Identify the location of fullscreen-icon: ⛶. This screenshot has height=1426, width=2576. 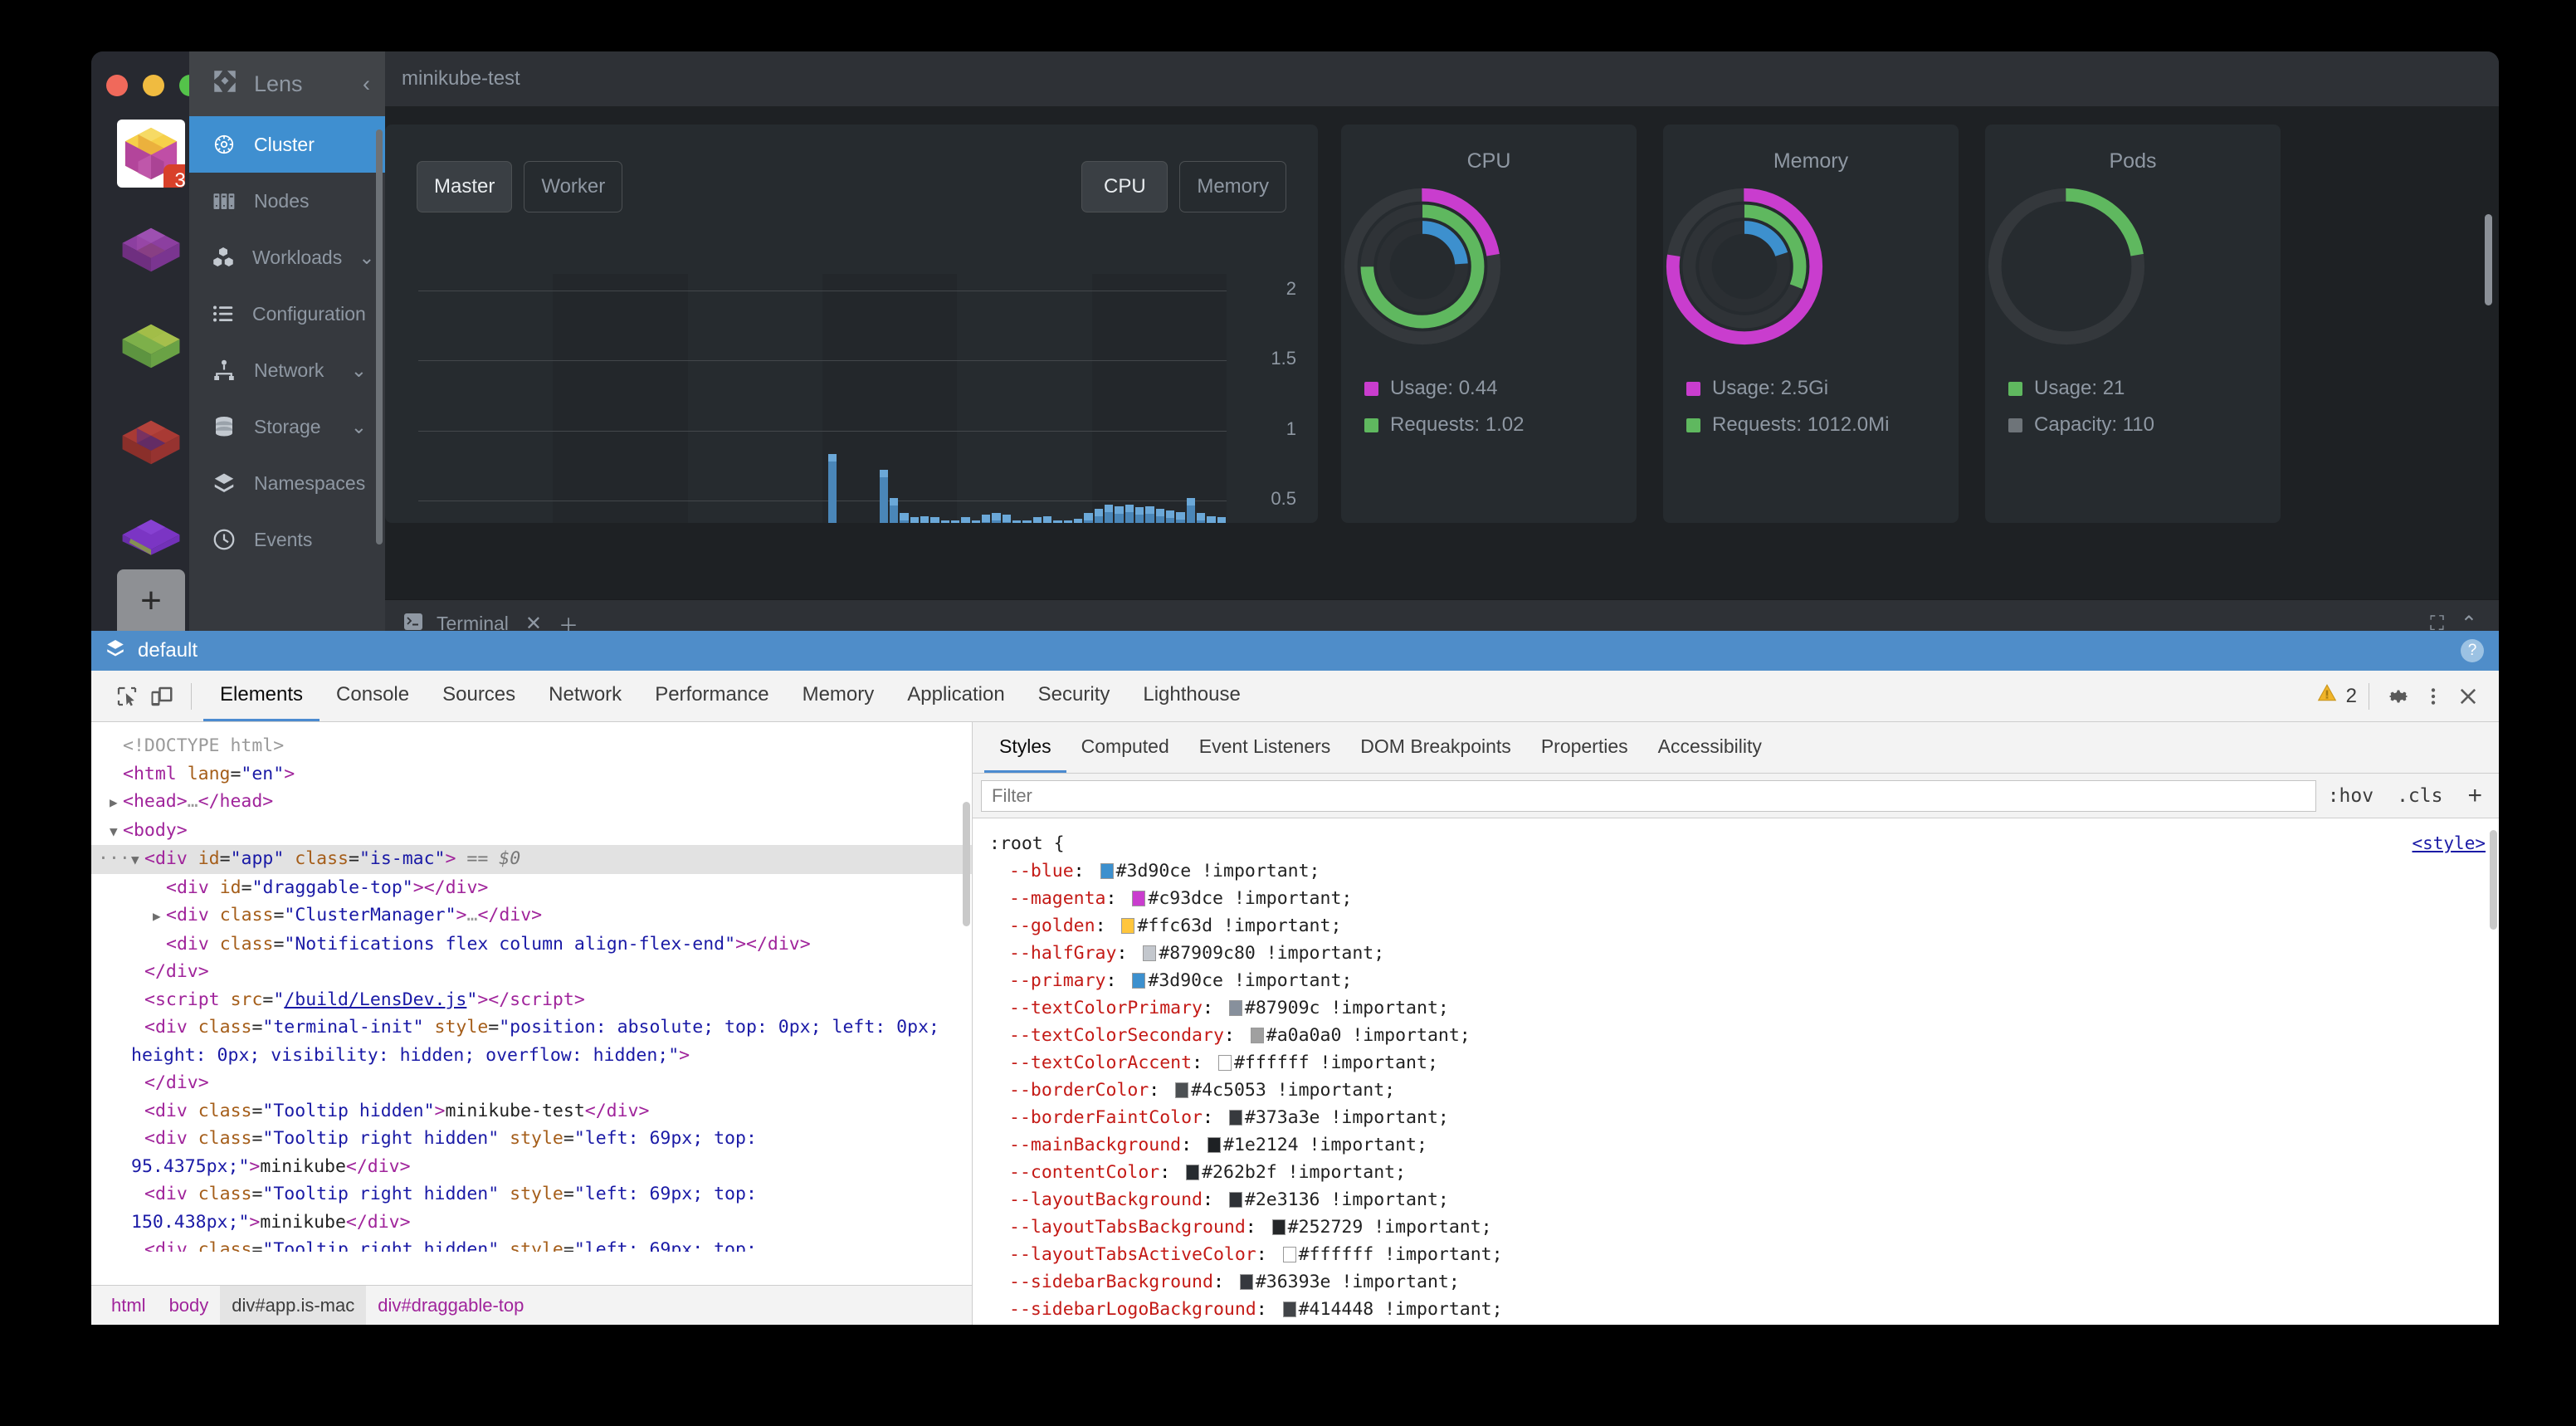
(2437, 623).